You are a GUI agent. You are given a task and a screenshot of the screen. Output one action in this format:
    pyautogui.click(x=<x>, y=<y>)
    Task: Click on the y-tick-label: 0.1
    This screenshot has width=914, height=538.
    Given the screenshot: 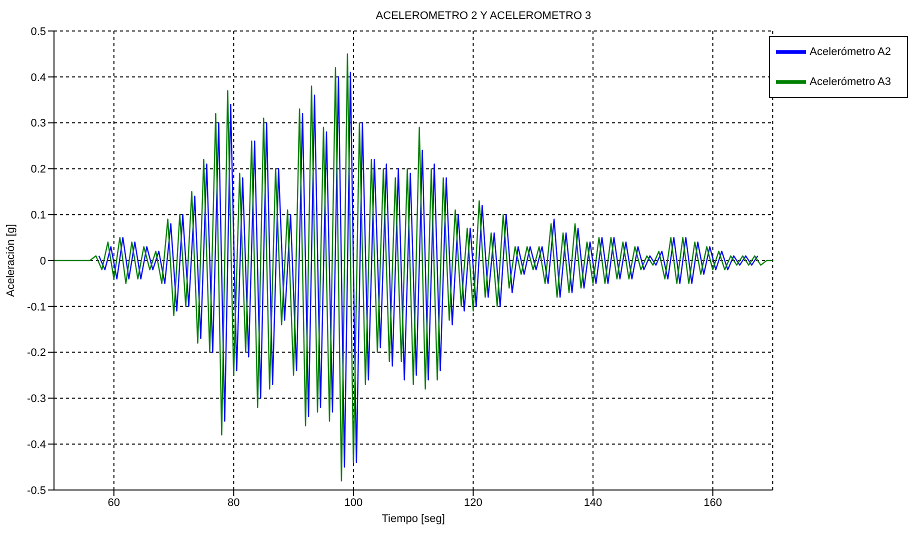 What is the action you would take?
    pyautogui.click(x=38, y=216)
    